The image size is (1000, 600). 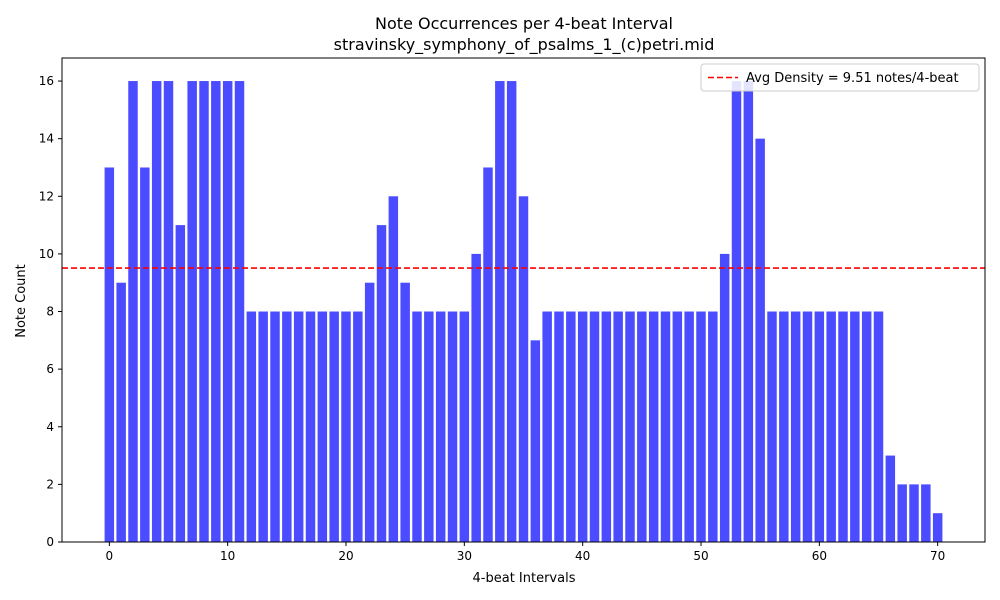 What do you see at coordinates (50, 484) in the screenshot?
I see `y-tick-label-2: 2` at bounding box center [50, 484].